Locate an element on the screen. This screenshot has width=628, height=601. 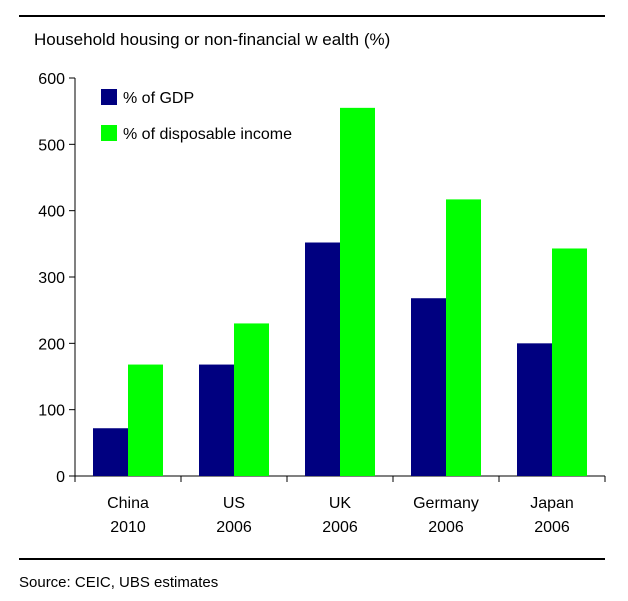
x-tick-label: 2010 is located at coordinates (128, 527).